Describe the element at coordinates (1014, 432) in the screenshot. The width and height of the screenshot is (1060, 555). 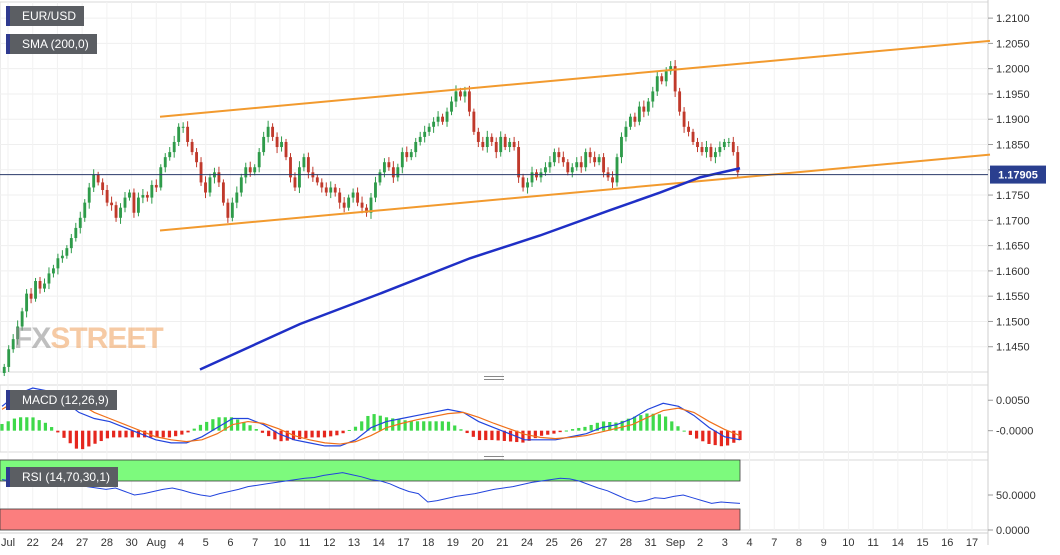
I see `macd-tick-label: -0.0000` at that location.